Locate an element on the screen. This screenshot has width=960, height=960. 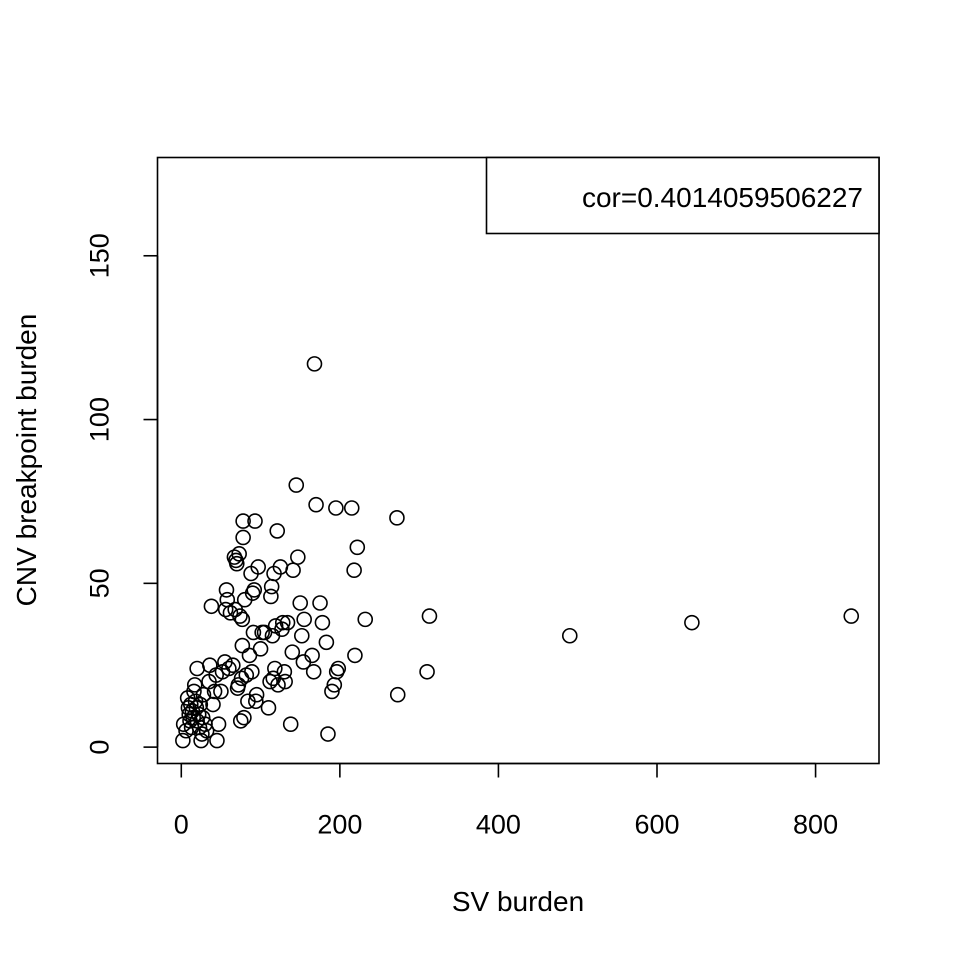
x-tick-label: 0 is located at coordinates (181, 825).